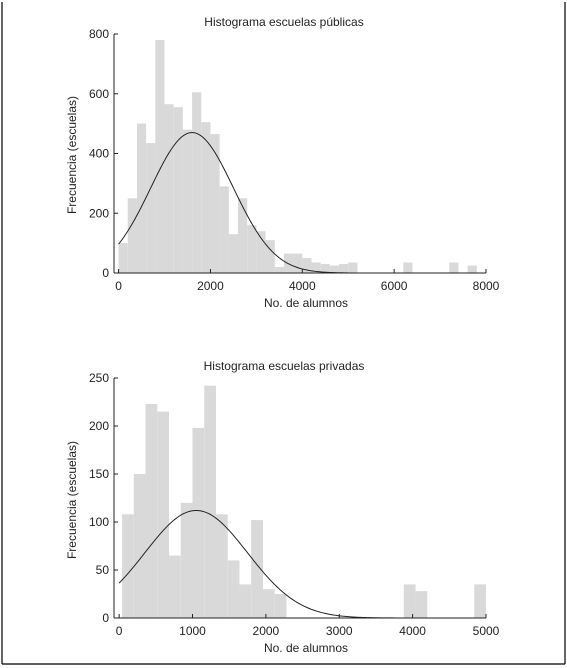 The image size is (567, 668). Describe the element at coordinates (339, 631) in the screenshot. I see `x-tick-label: 3000` at that location.